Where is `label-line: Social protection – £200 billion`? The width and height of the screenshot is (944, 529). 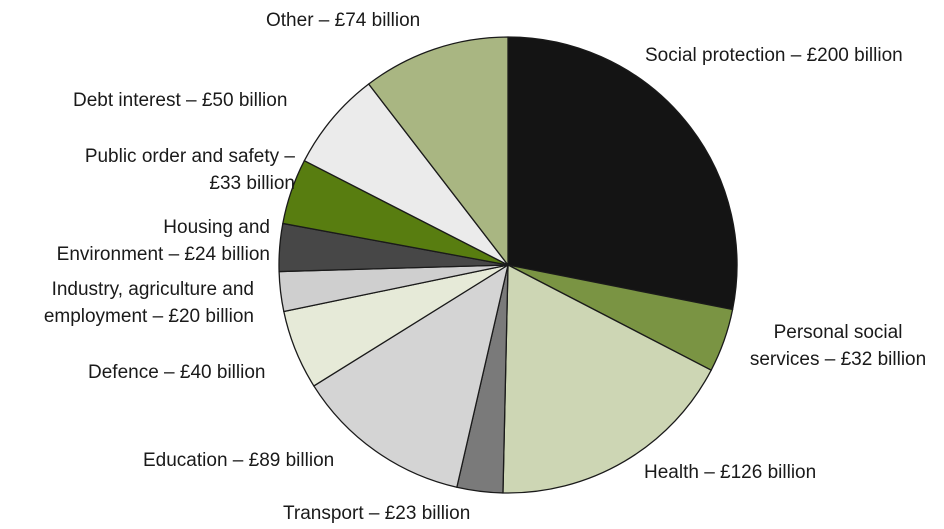 label-line: Social protection – £200 billion is located at coordinates (774, 55).